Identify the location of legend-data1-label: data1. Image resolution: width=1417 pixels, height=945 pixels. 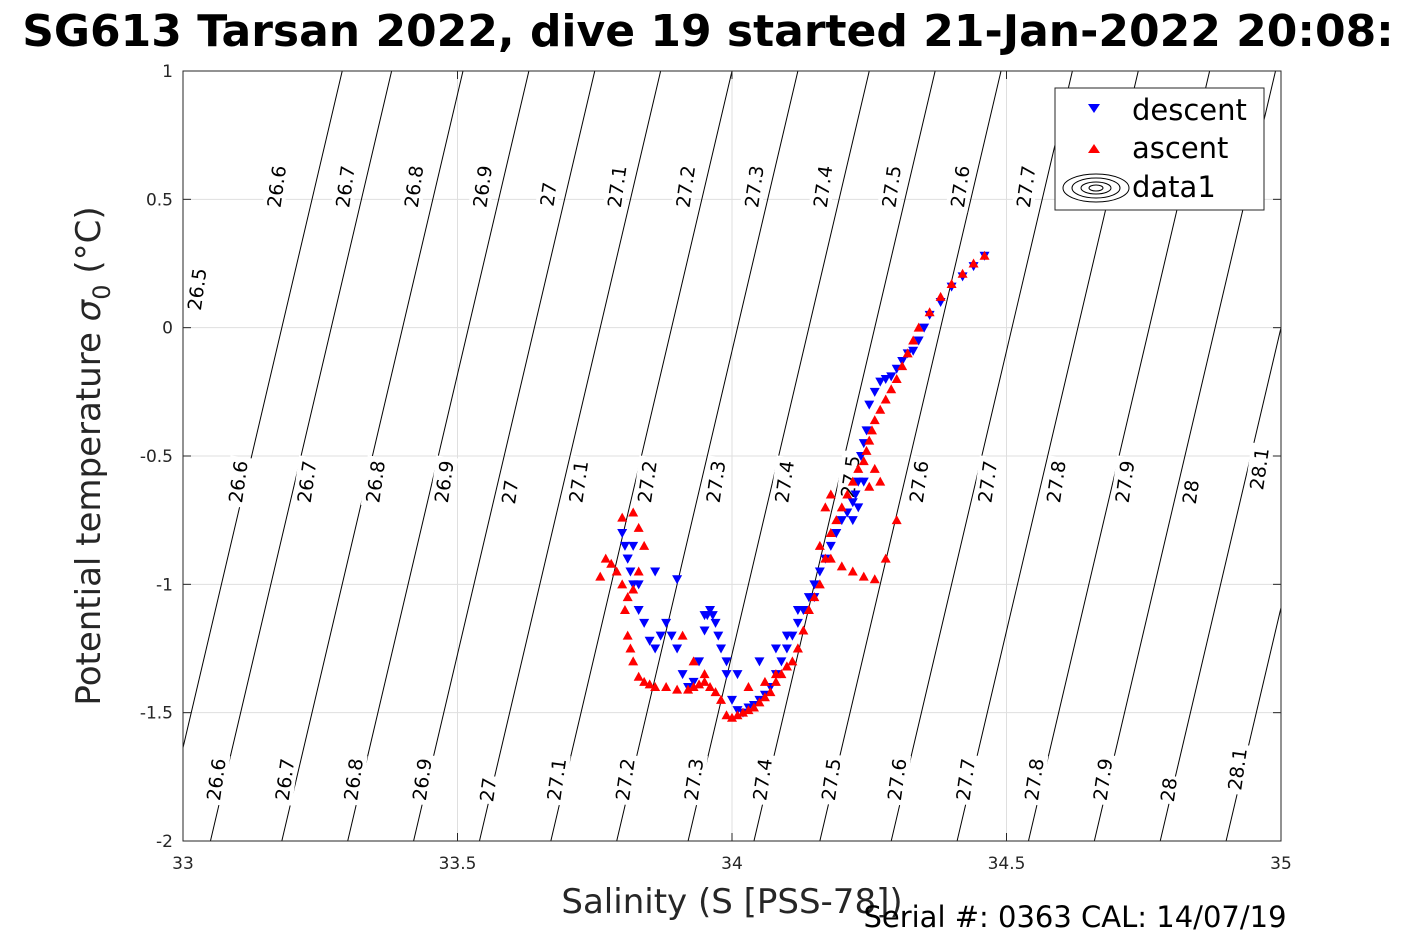
(1174, 187).